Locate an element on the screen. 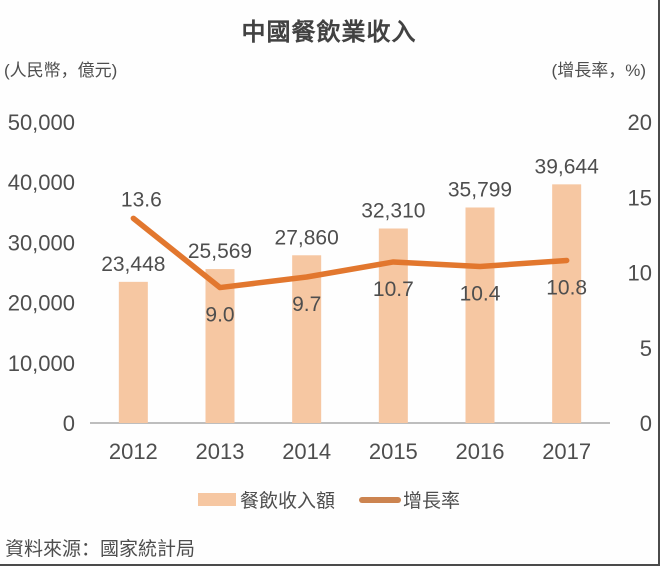 The width and height of the screenshot is (660, 566). right-axis-tick-label: 15 is located at coordinates (640, 197).